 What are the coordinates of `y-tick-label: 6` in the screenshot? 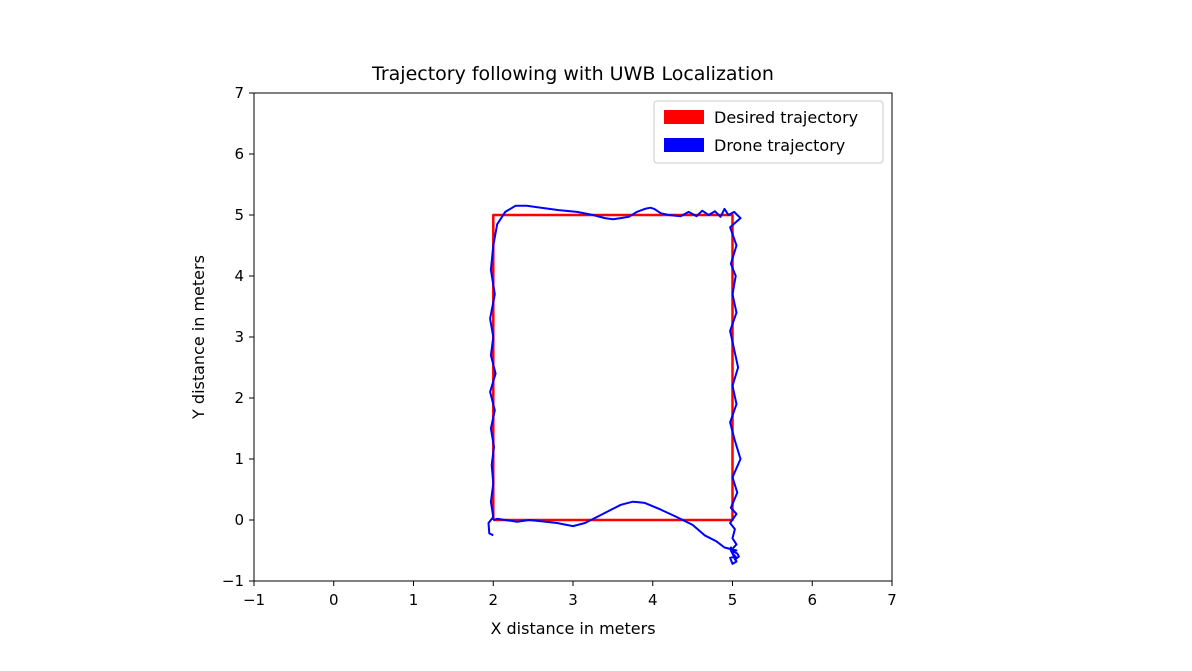 It's located at (239, 154).